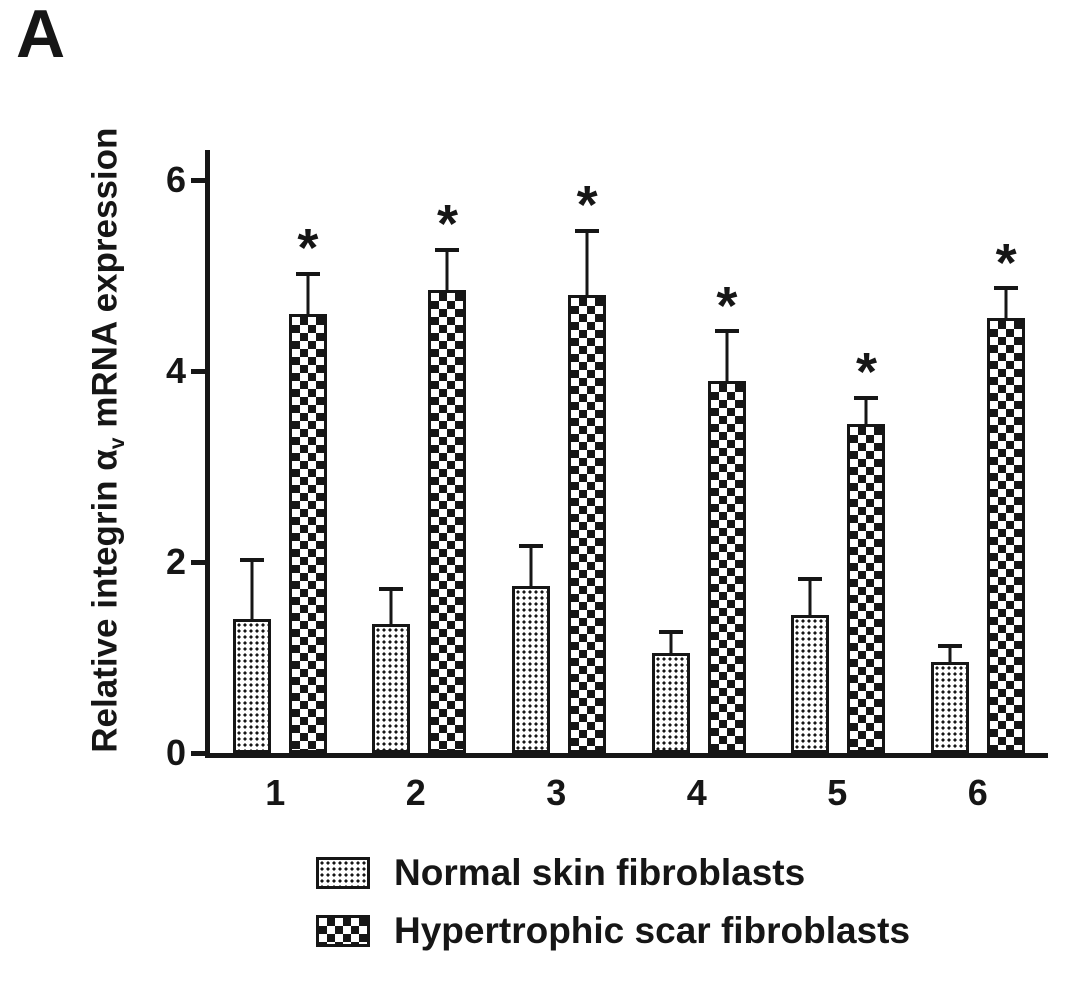  Describe the element at coordinates (447, 475) in the screenshot. I see `bar-hypertrophic-2: *` at that location.